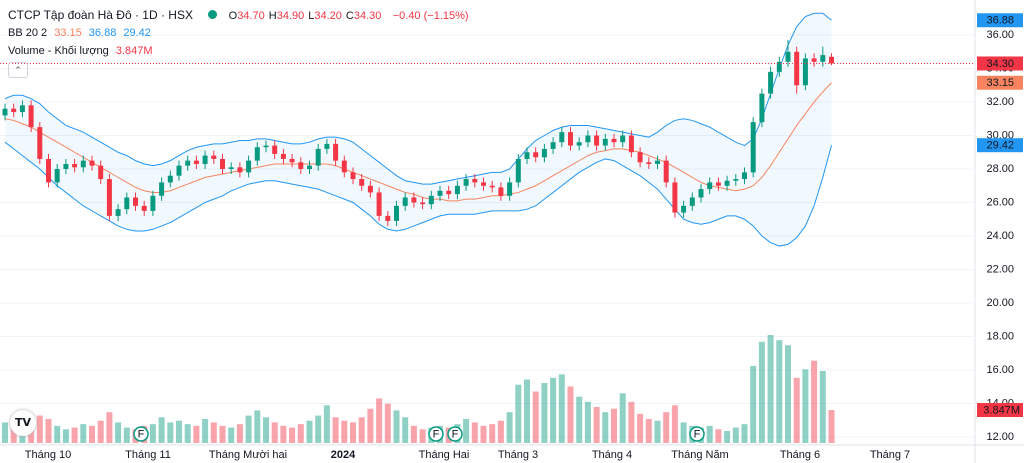 This screenshot has height=463, width=1024. I want to click on collapse-button: ⌃, so click(18, 70).